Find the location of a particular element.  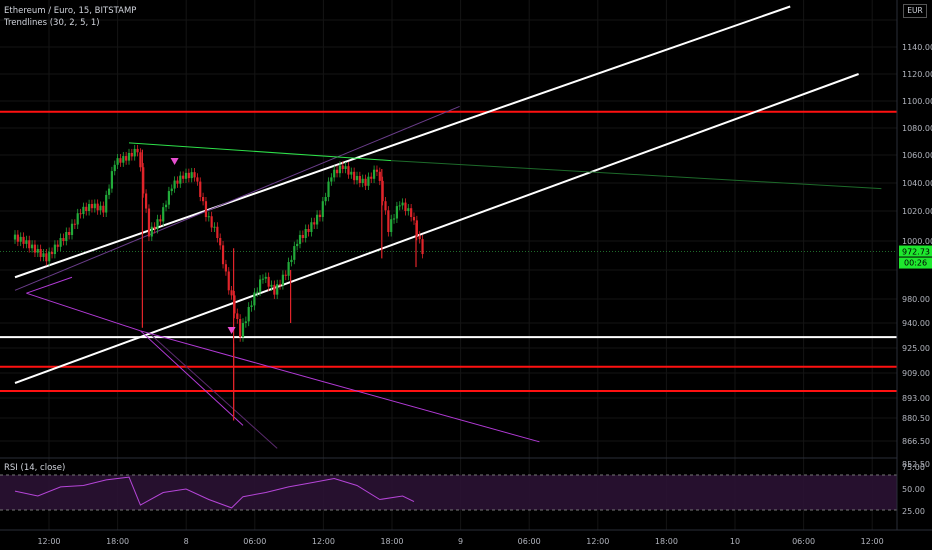

signal-markers is located at coordinates (203, 246).